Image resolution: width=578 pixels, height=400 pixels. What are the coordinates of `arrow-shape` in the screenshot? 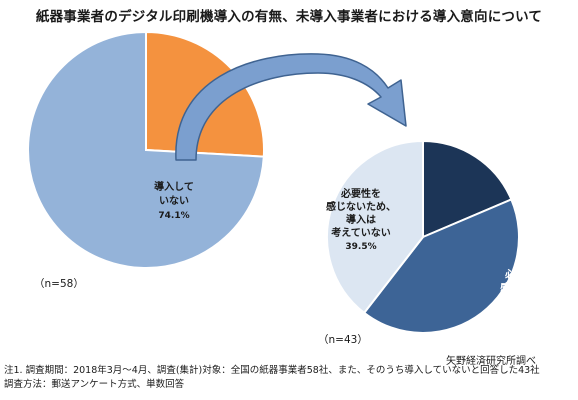 It's located at (291, 107).